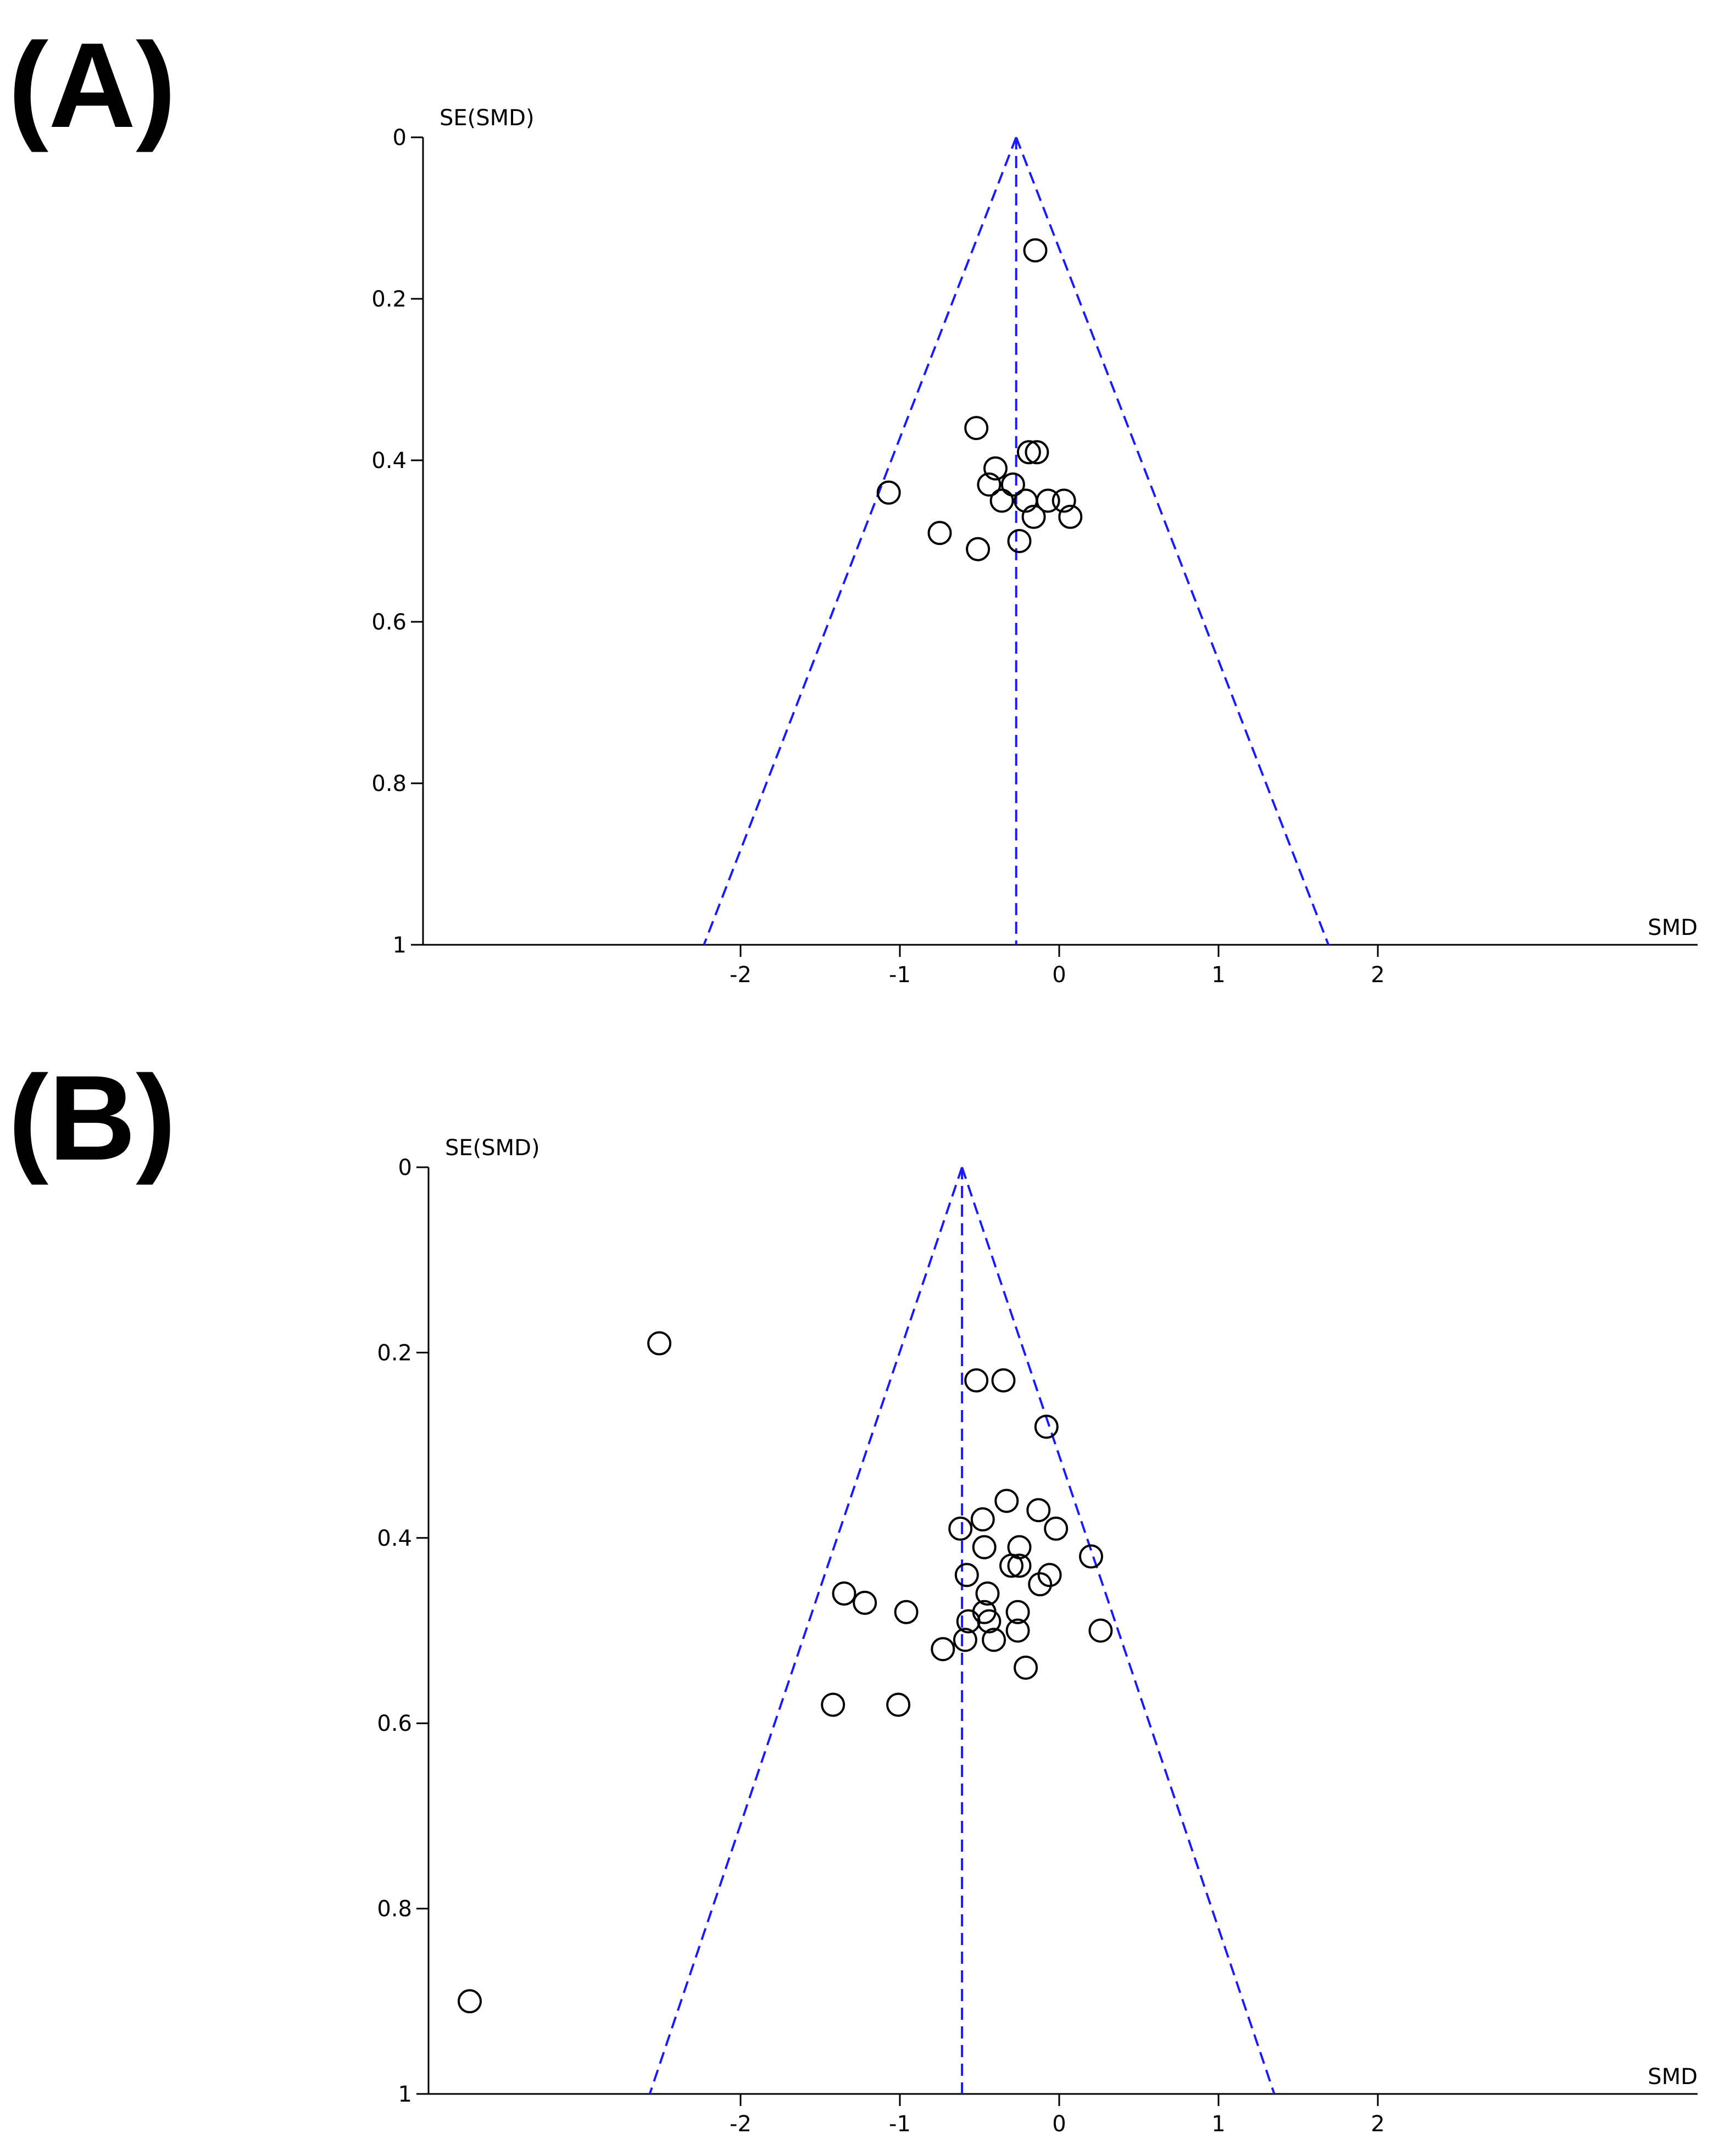 The image size is (1719, 2156). What do you see at coordinates (92, 1117) in the screenshot?
I see `panel-label-b: (B)` at bounding box center [92, 1117].